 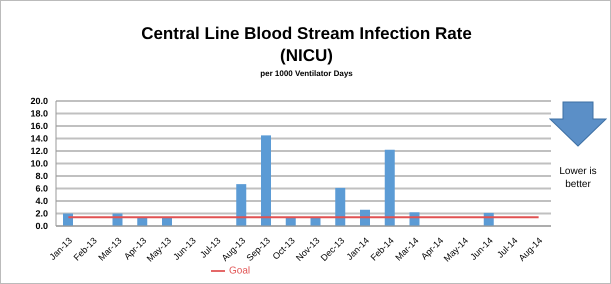 I want to click on y-tick-label: 0.0, so click(x=41, y=226).